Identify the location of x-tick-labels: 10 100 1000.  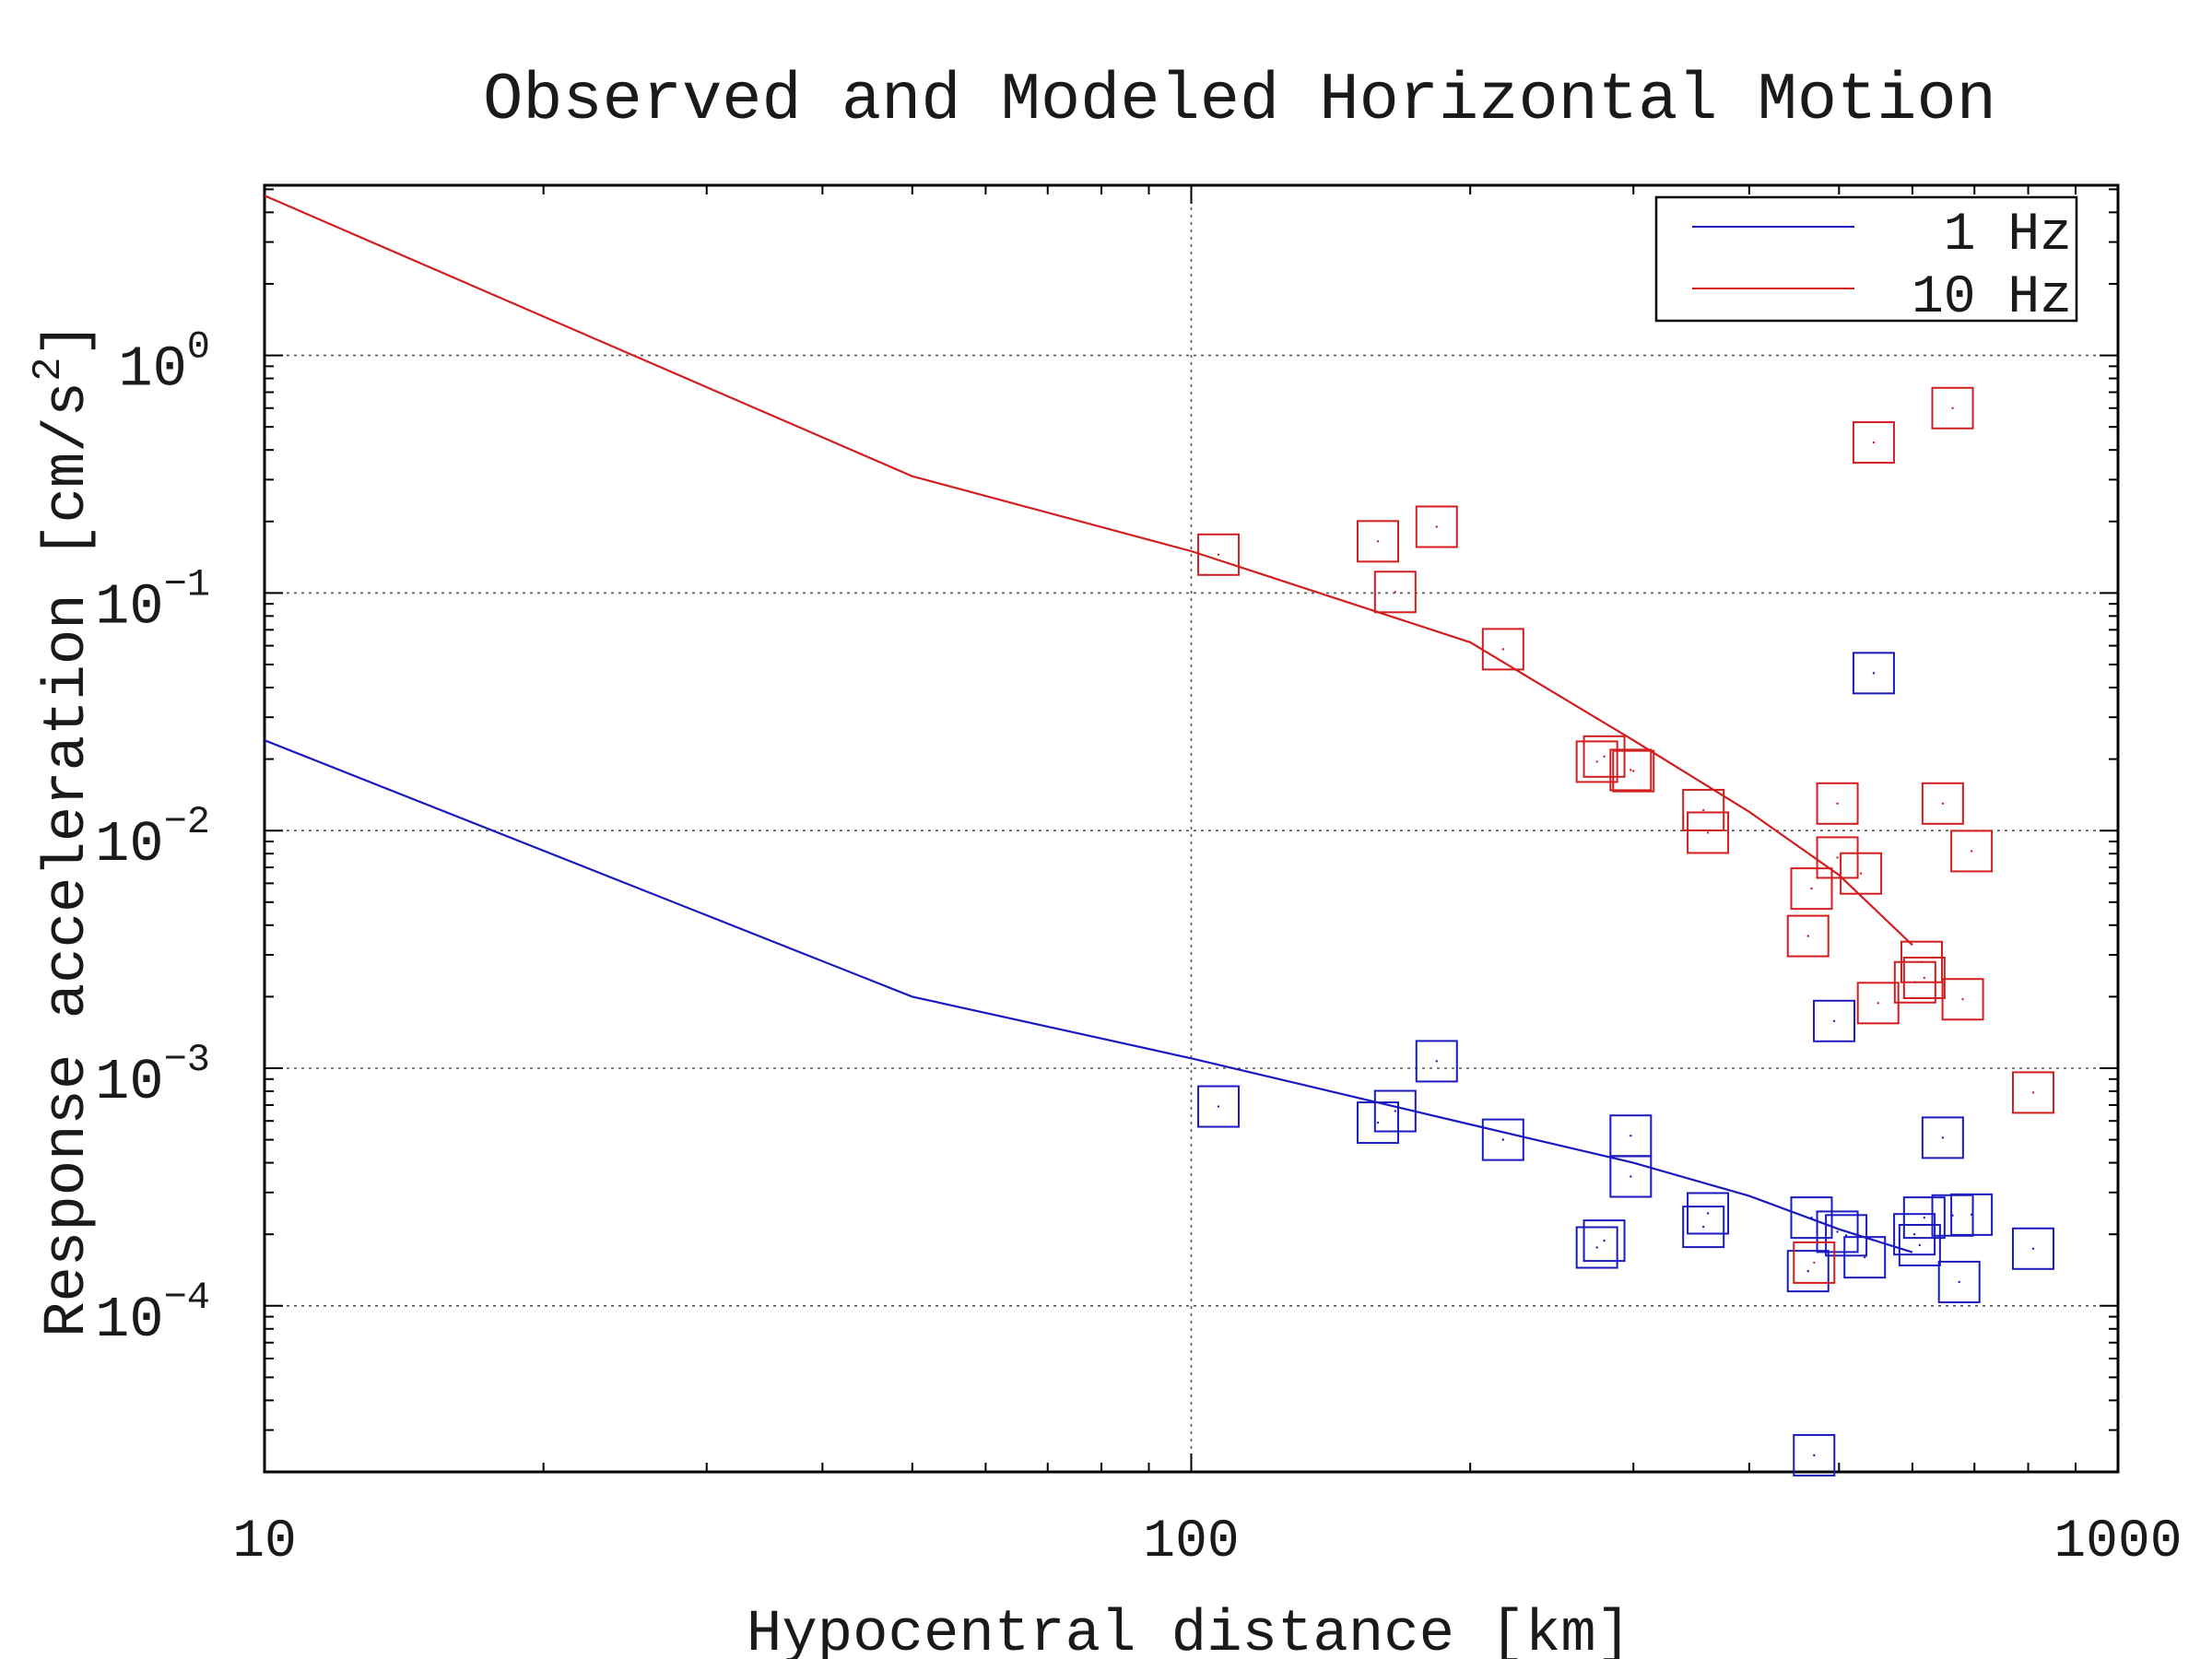
(1207, 1542).